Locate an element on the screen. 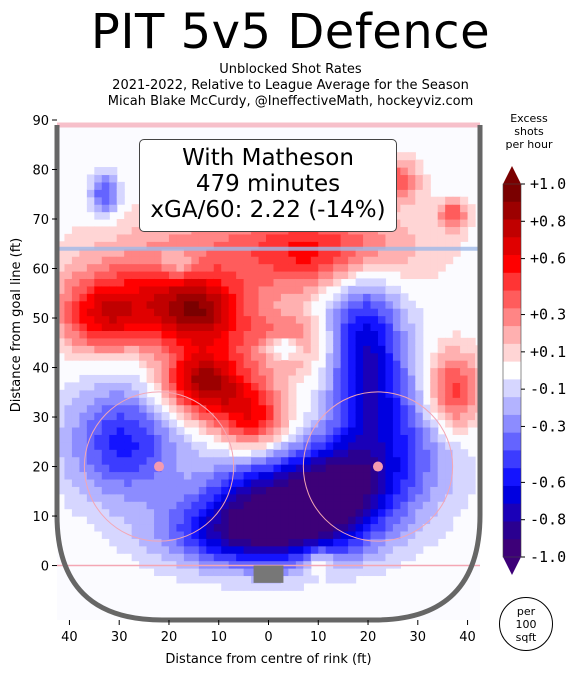 The width and height of the screenshot is (581, 675). x-tick-label: 40 is located at coordinates (69, 637).